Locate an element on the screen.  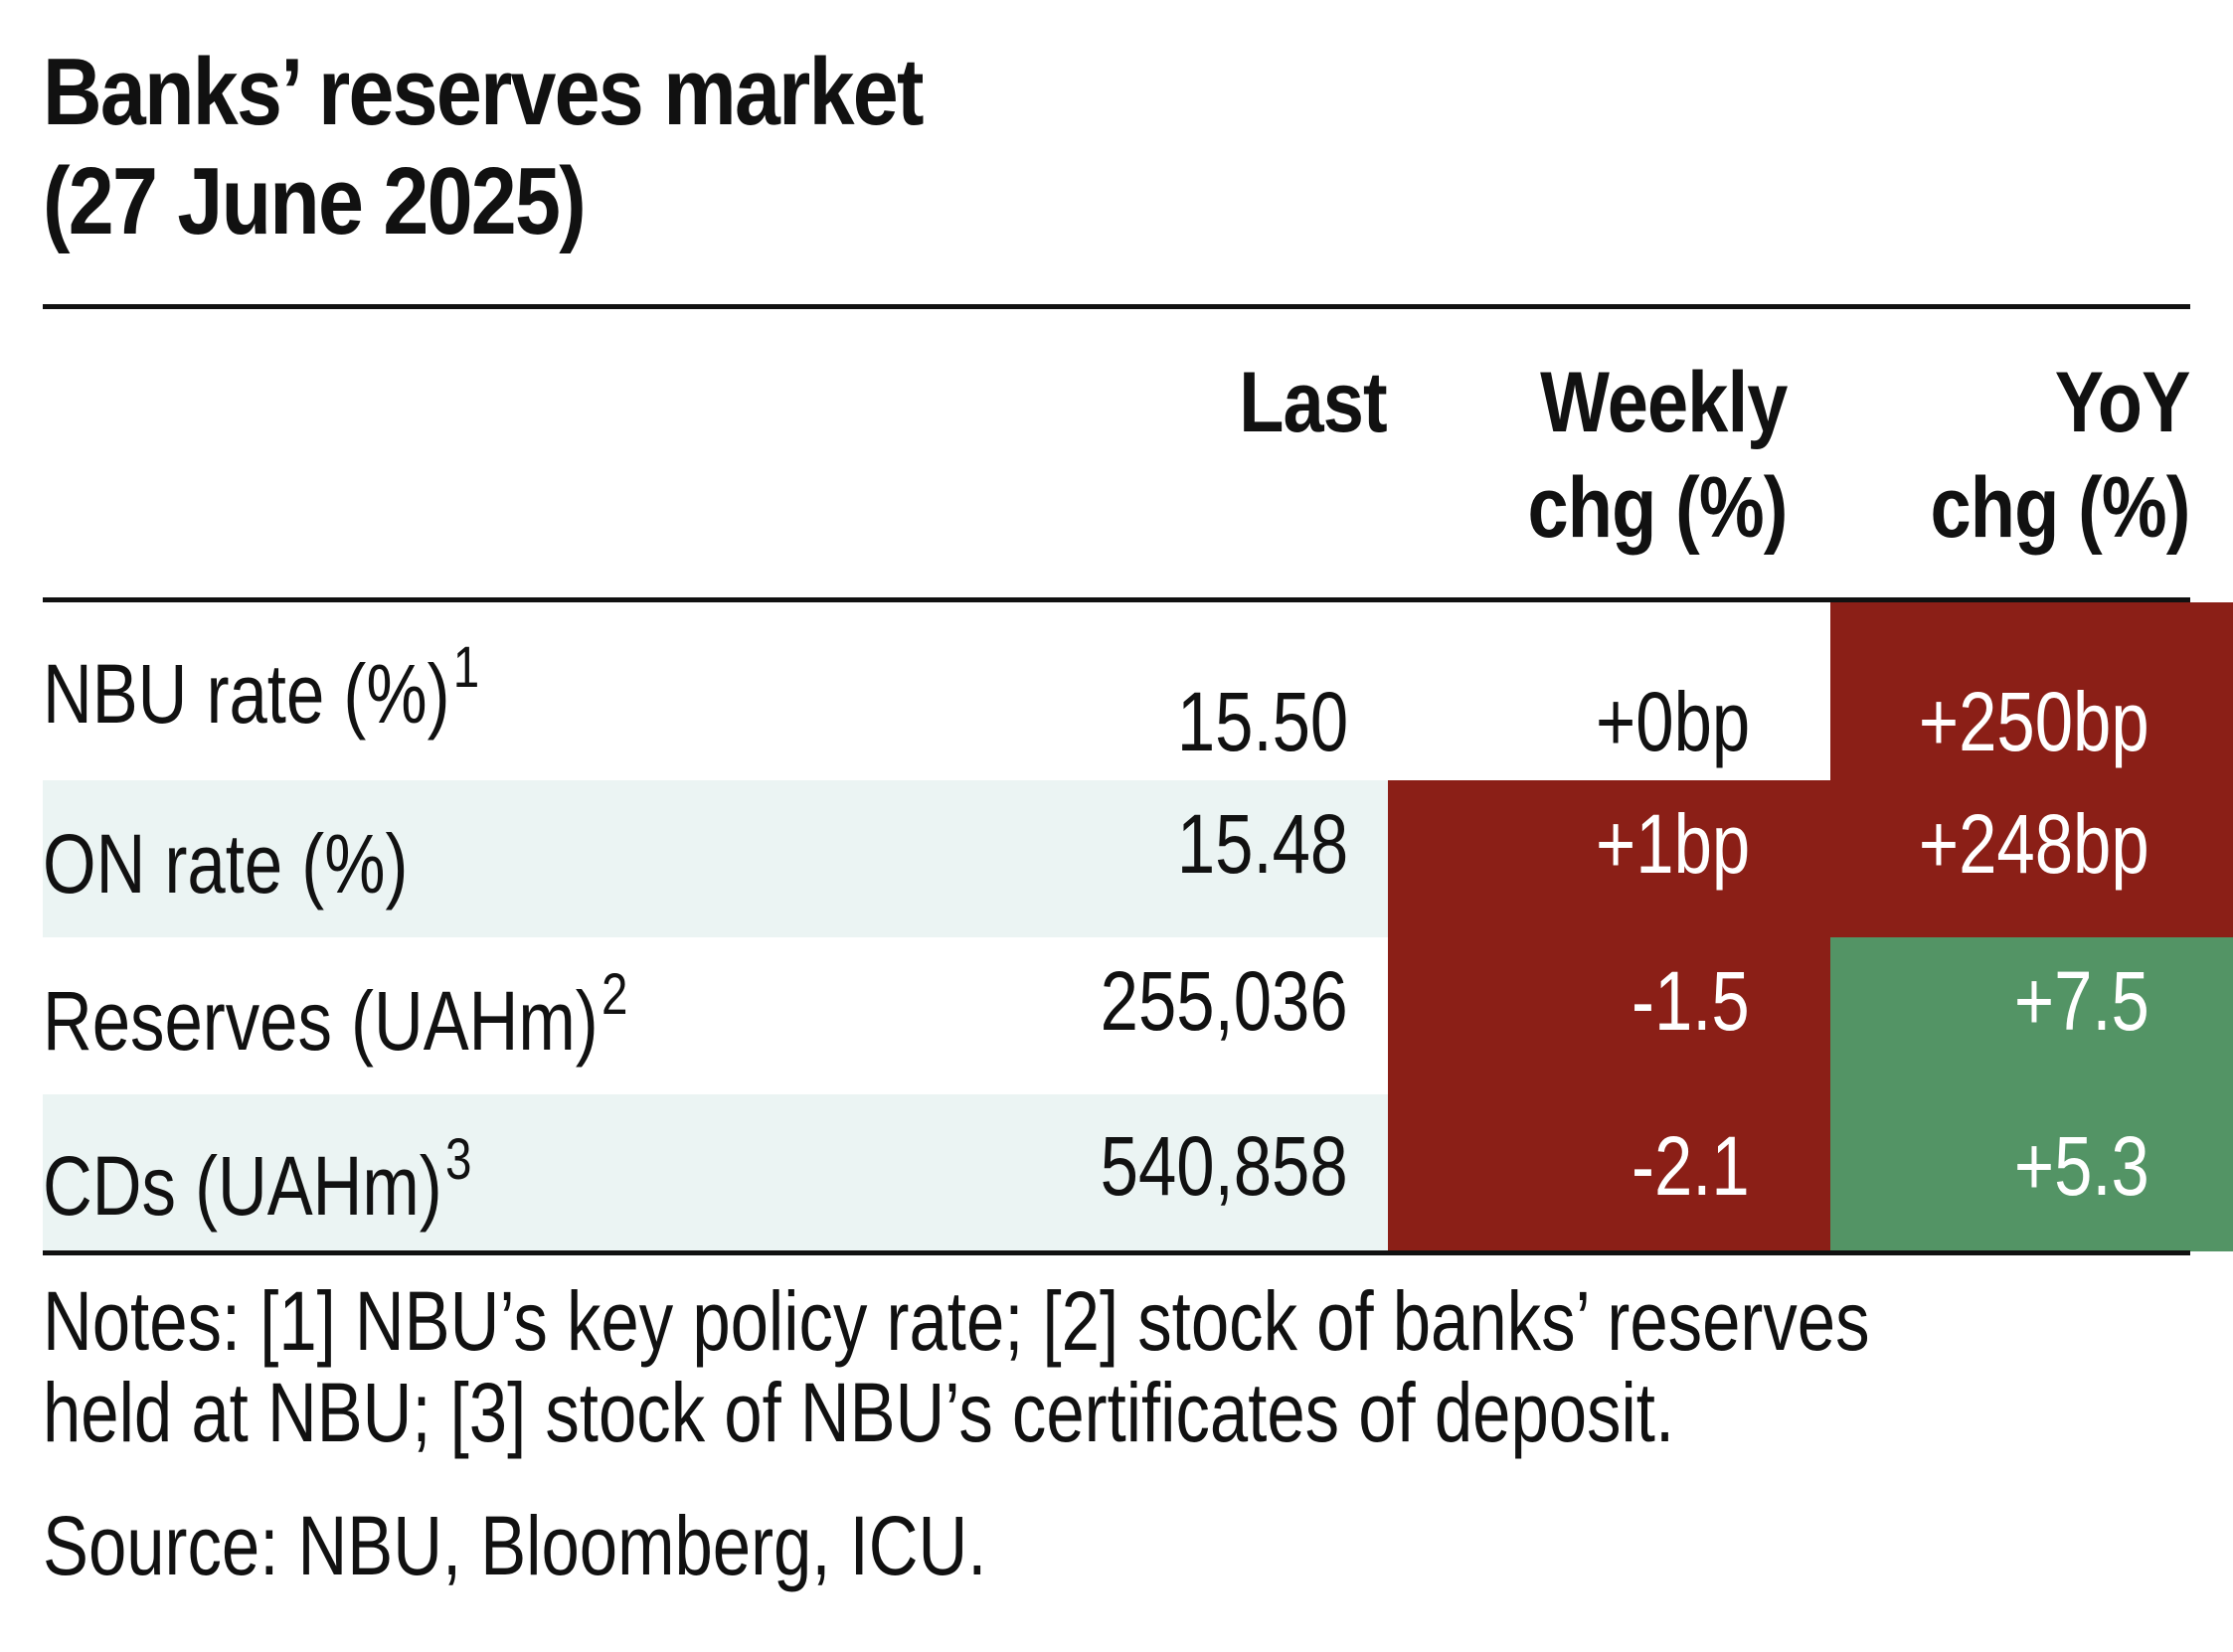
row-label-text: CDs (UAHm) is located at coordinates (242, 1186).